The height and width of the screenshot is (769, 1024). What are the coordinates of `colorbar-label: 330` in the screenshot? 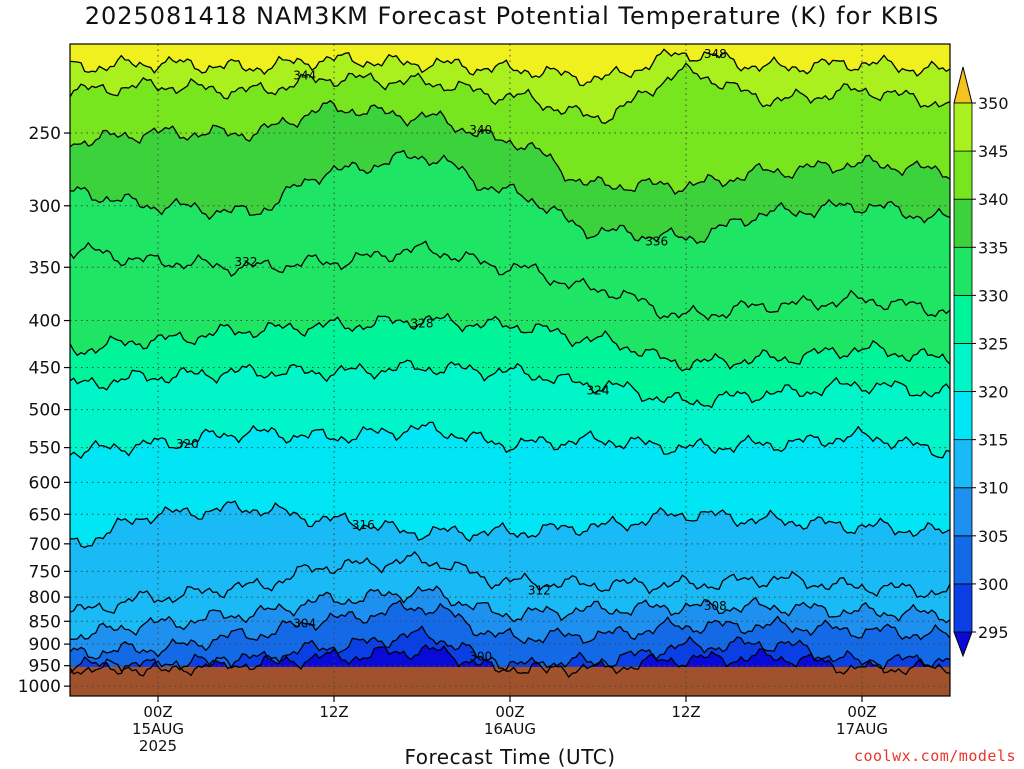 It's located at (993, 295).